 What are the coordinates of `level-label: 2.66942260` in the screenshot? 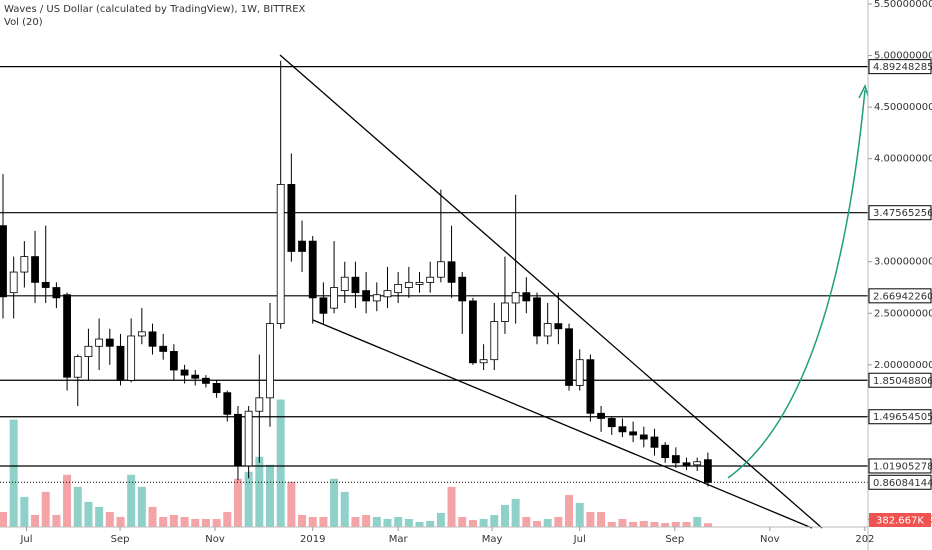 It's located at (902, 296).